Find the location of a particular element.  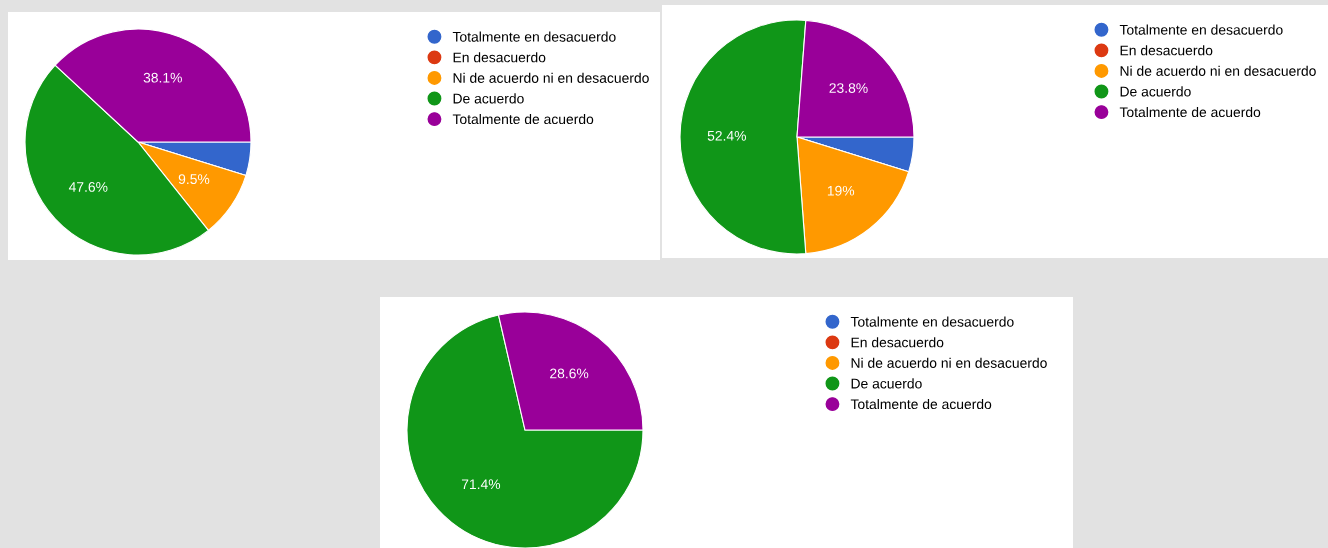

data-label: 19% is located at coordinates (841, 190).